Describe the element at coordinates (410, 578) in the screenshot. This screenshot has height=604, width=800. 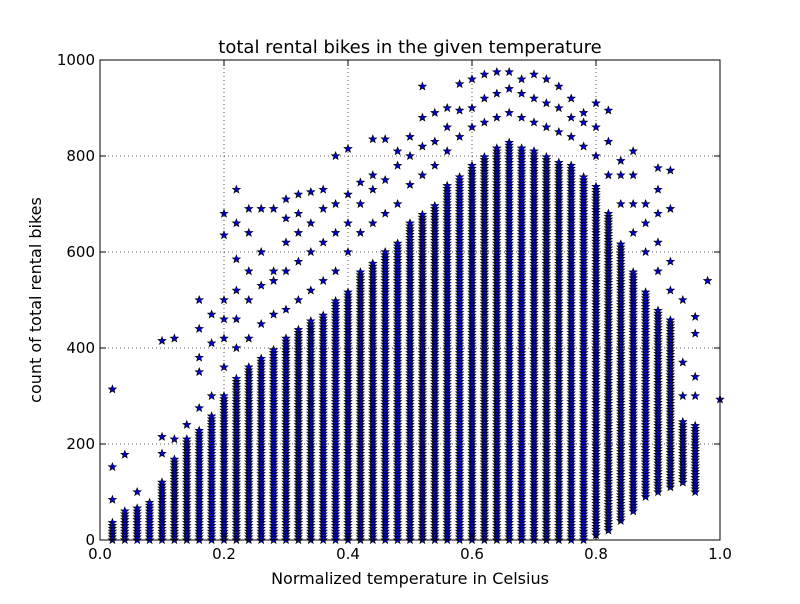
I see `x-axis-label: Normalized temperature in Celsius` at that location.